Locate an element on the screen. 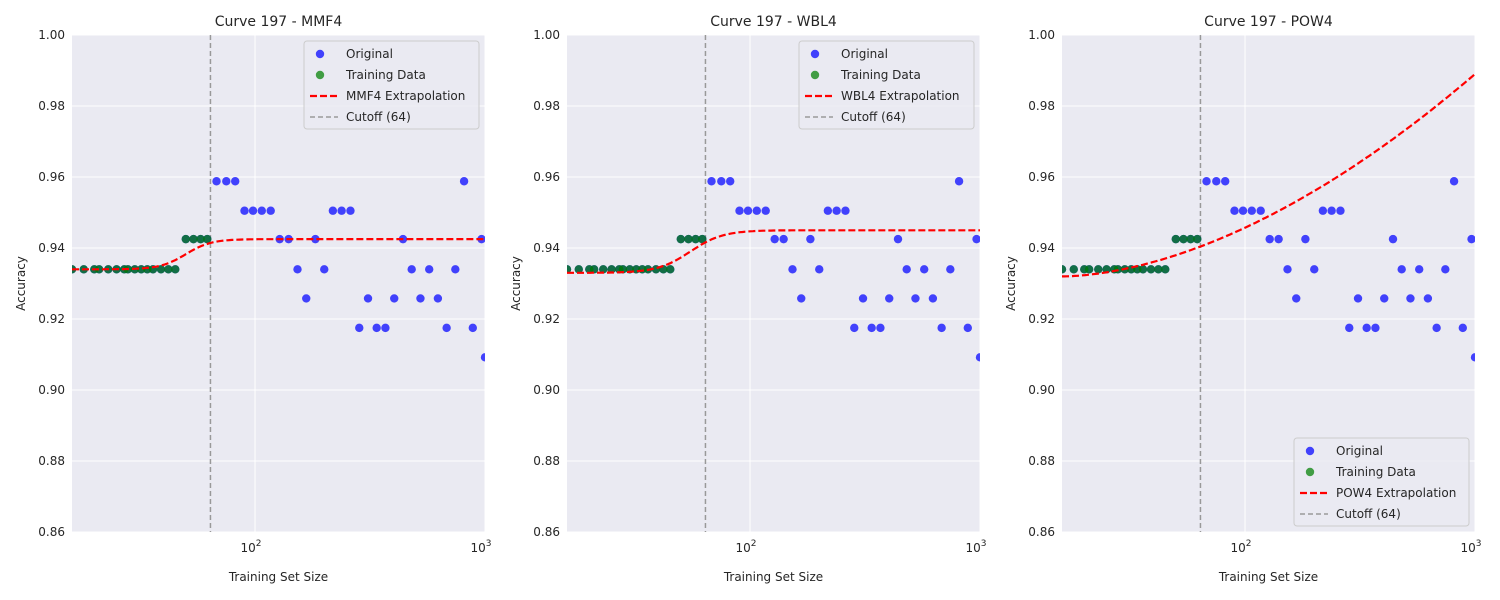 The image size is (1500, 600). panel-3-legend-label-3: POW4 Extrapolation is located at coordinates (1396, 493).